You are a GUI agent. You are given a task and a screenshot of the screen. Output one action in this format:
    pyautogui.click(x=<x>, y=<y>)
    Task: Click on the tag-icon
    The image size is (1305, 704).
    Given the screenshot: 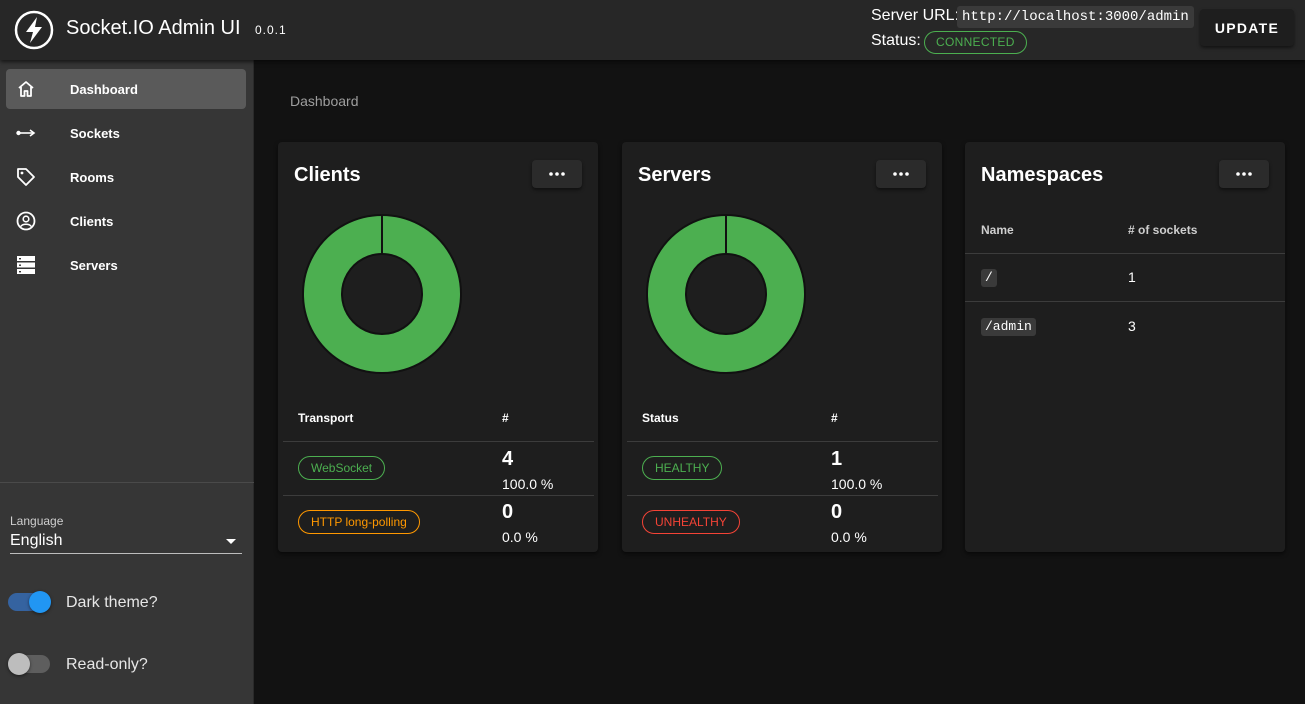 What is the action you would take?
    pyautogui.click(x=26, y=177)
    